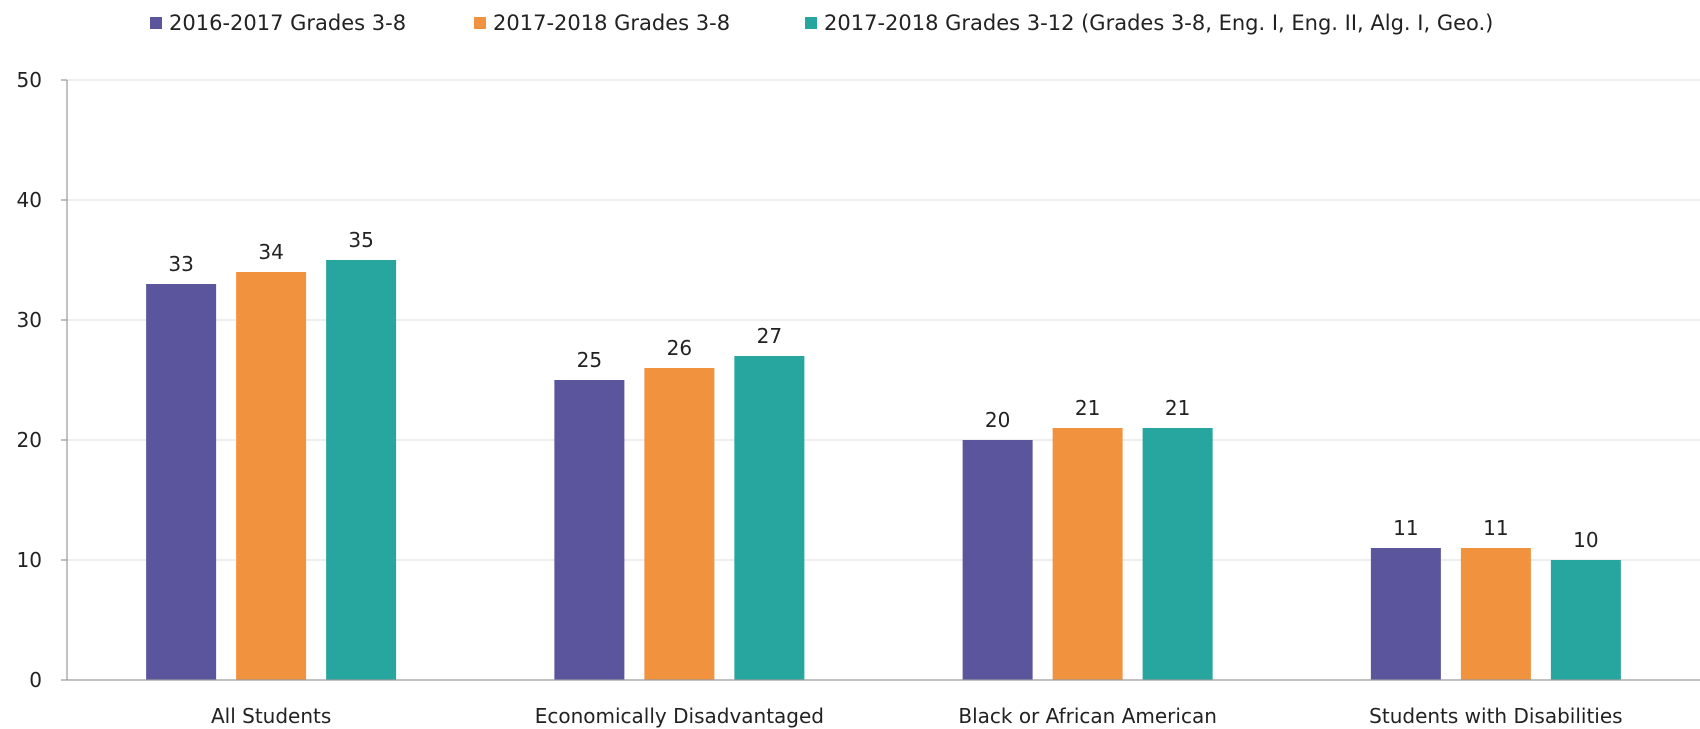 The width and height of the screenshot is (1700, 729). What do you see at coordinates (1495, 528) in the screenshot?
I see `data-label-4-series-2: 11` at bounding box center [1495, 528].